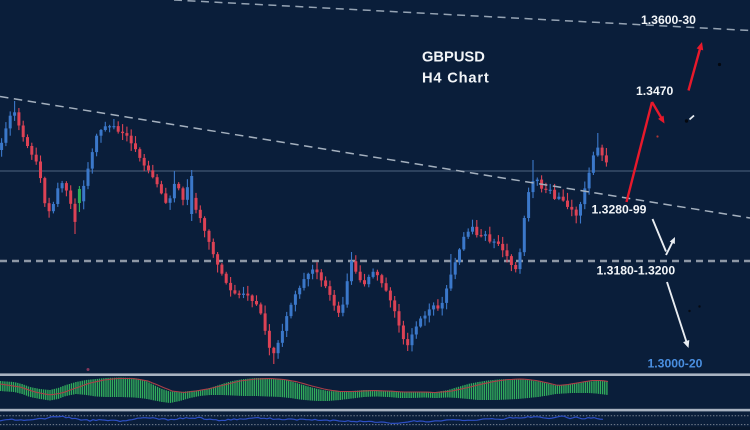 The height and width of the screenshot is (430, 750). What do you see at coordinates (453, 58) in the screenshot?
I see `svg-text: GBPUSD` at bounding box center [453, 58].